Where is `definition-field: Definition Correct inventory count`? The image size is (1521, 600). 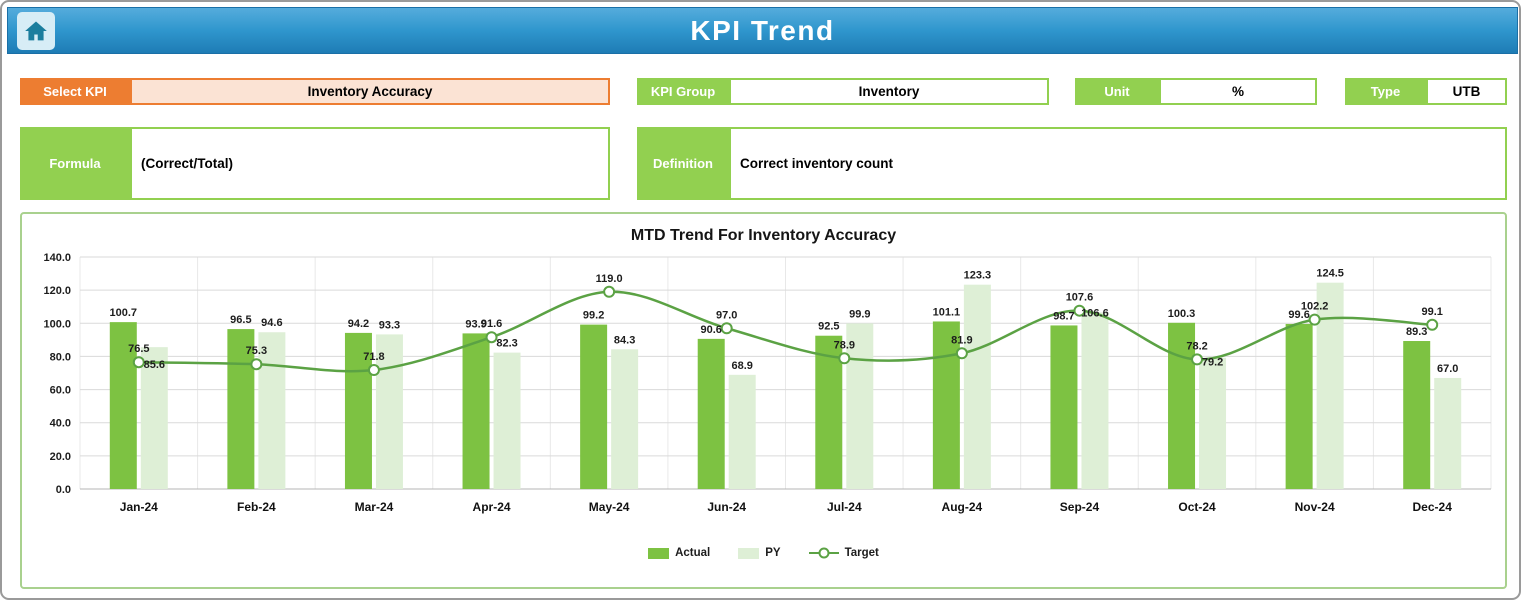
definition-field: Definition Correct inventory count is located at coordinates (1072, 163).